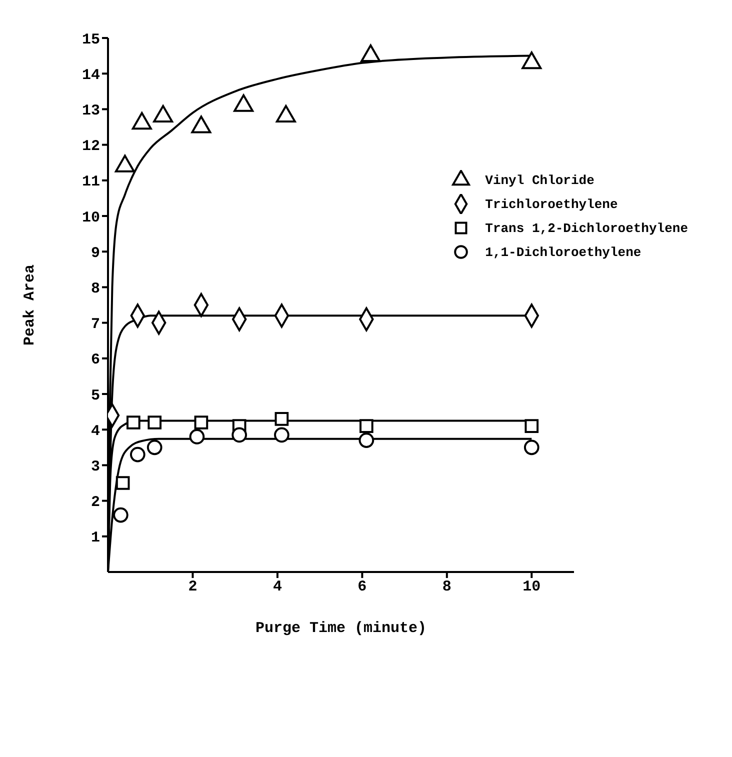 The height and width of the screenshot is (757, 732). I want to click on y-tick-label: 13, so click(91, 111).